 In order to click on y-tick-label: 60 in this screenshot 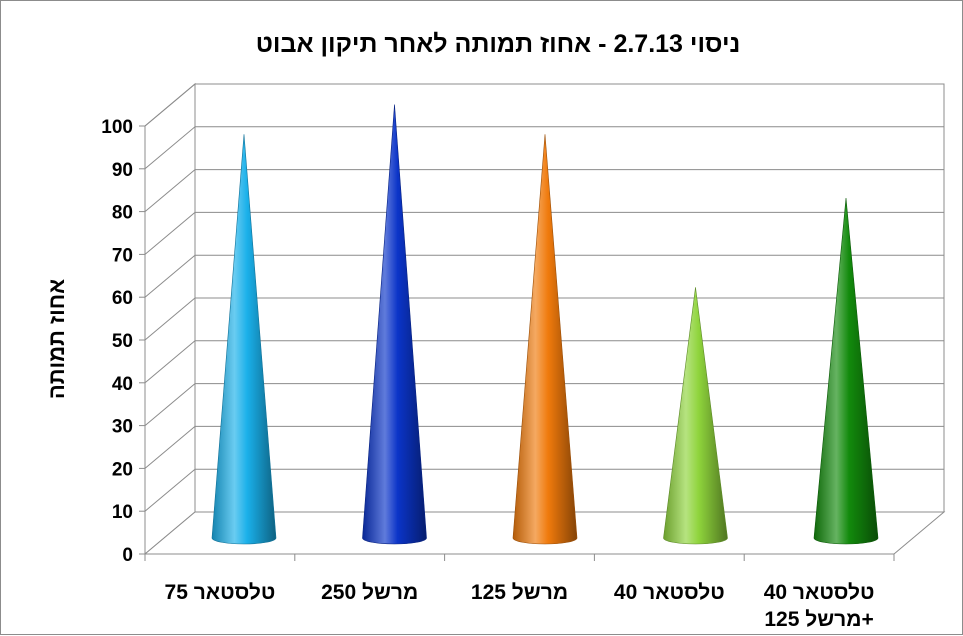, I will do `click(122, 298)`.